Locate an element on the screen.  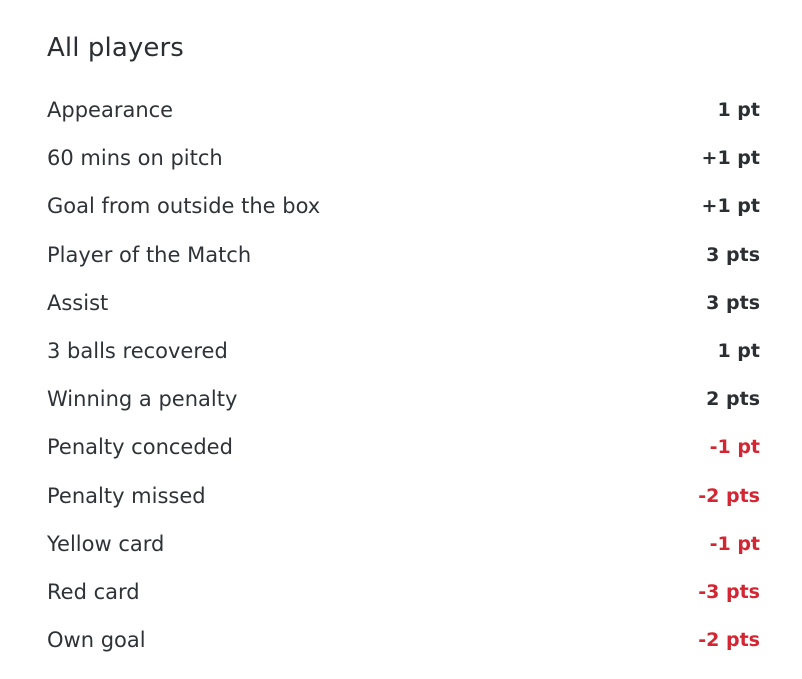
rule-label: Penalty missed is located at coordinates (126, 495).